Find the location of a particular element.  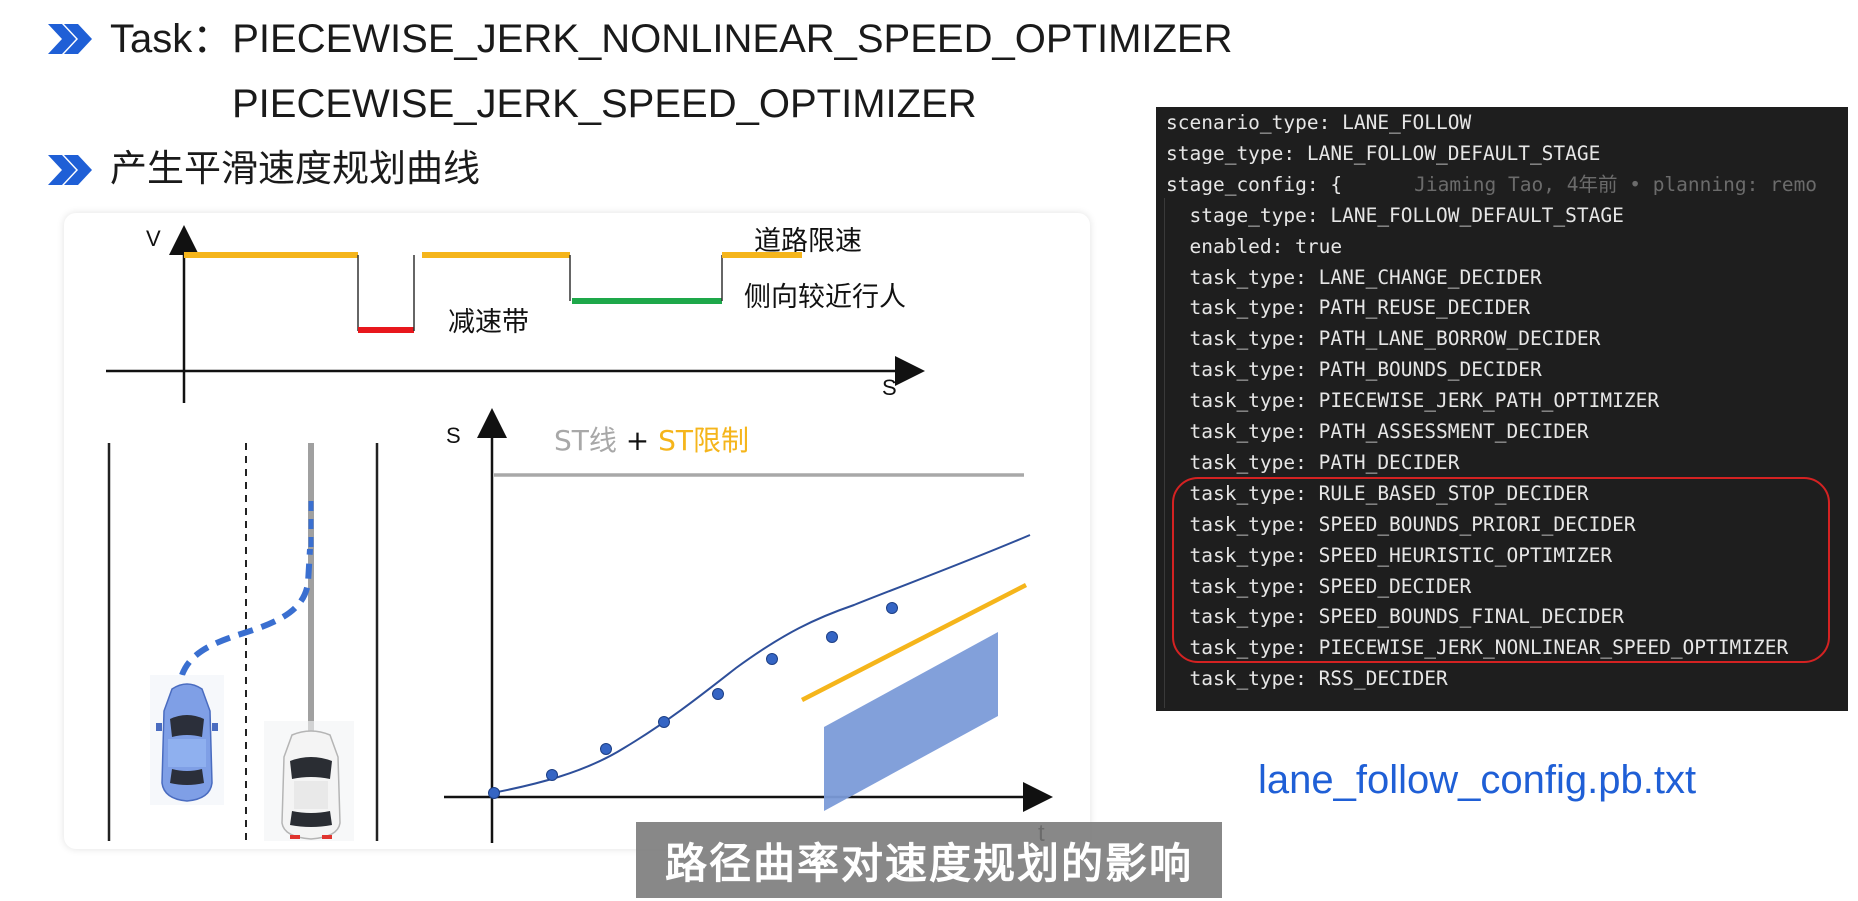

speed-limit-diagram: V S 道路限速 减速带 侧向较近行人 is located at coordinates (515, 314).